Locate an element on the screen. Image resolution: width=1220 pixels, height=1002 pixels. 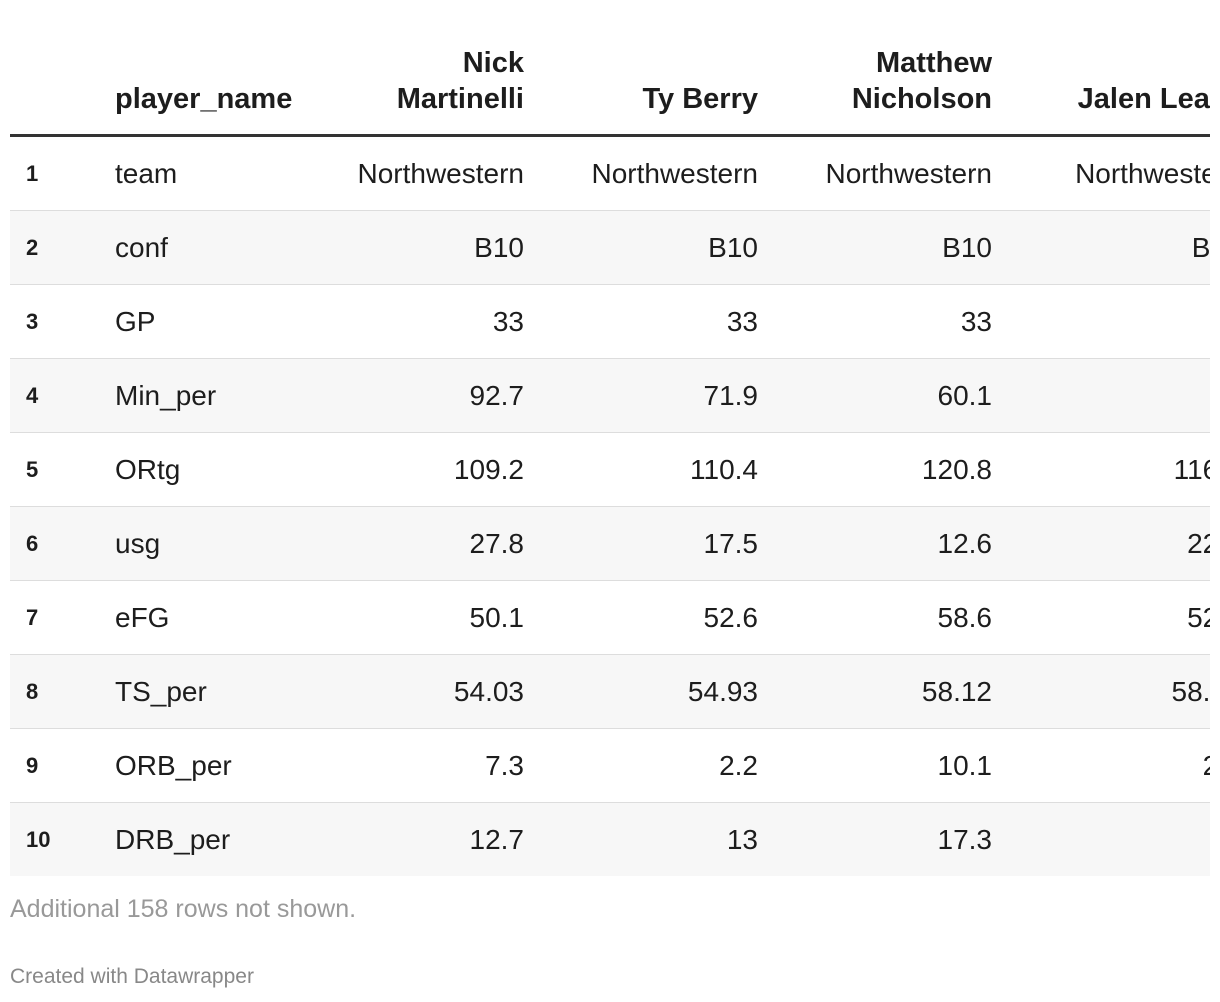
table-cell-value: 12.6 is located at coordinates (965, 543).